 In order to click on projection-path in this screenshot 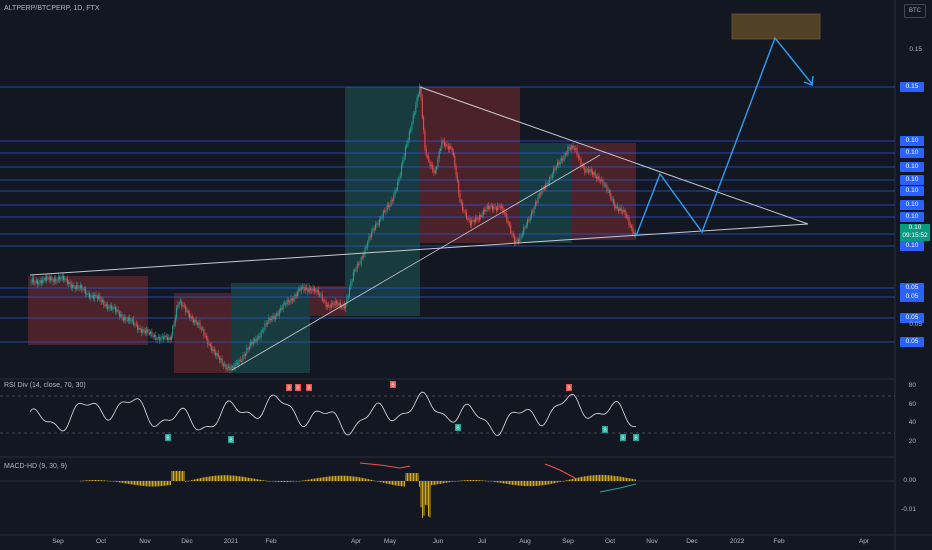, I will do `click(724, 136)`.